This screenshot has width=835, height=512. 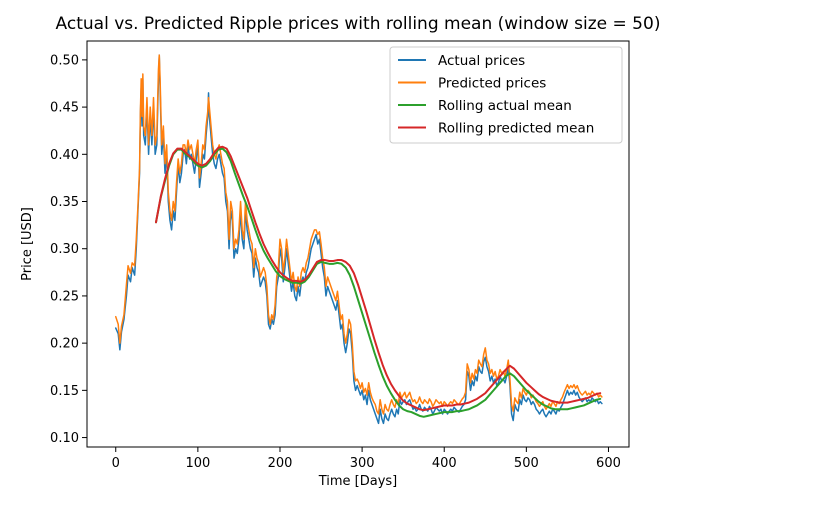 What do you see at coordinates (64, 60) in the screenshot?
I see `y-tick-label: 0.50` at bounding box center [64, 60].